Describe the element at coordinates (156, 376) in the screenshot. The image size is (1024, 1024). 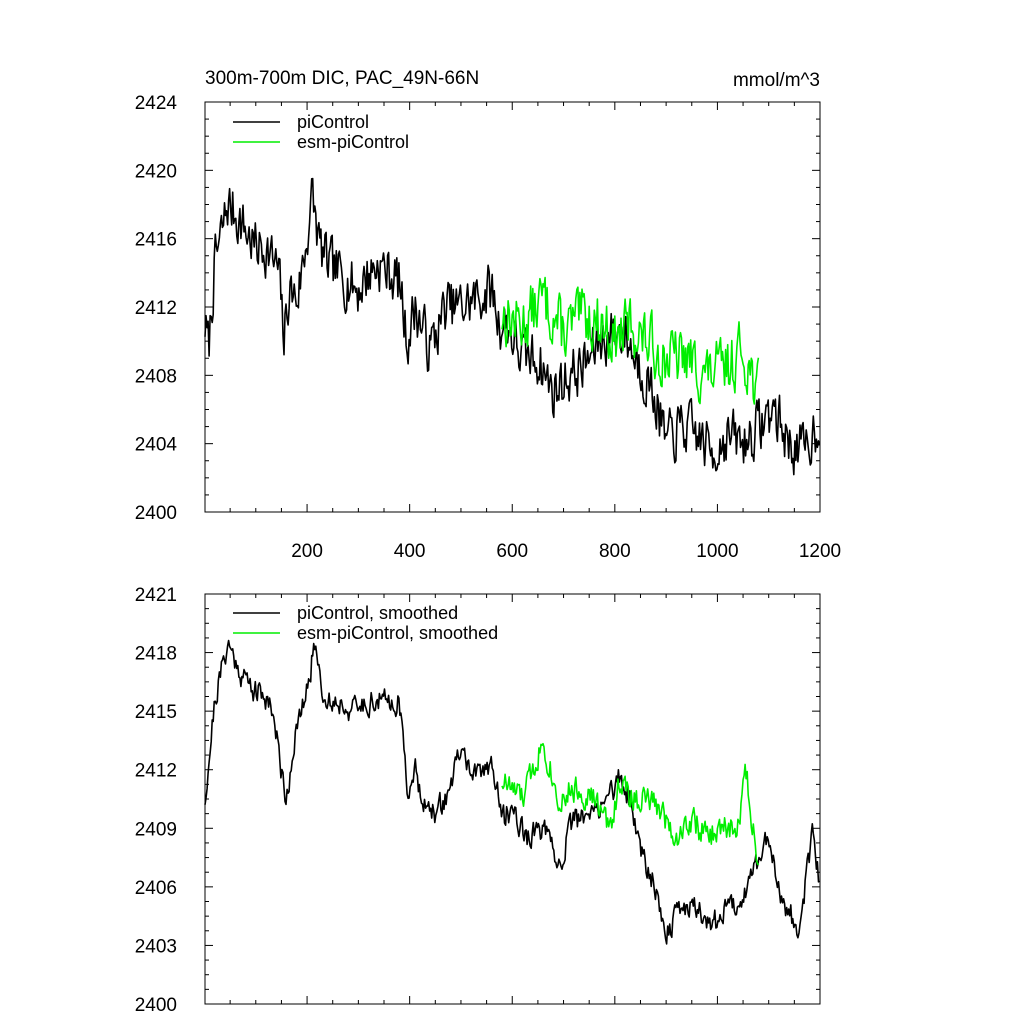
I see `y-tick-label: 2408` at that location.